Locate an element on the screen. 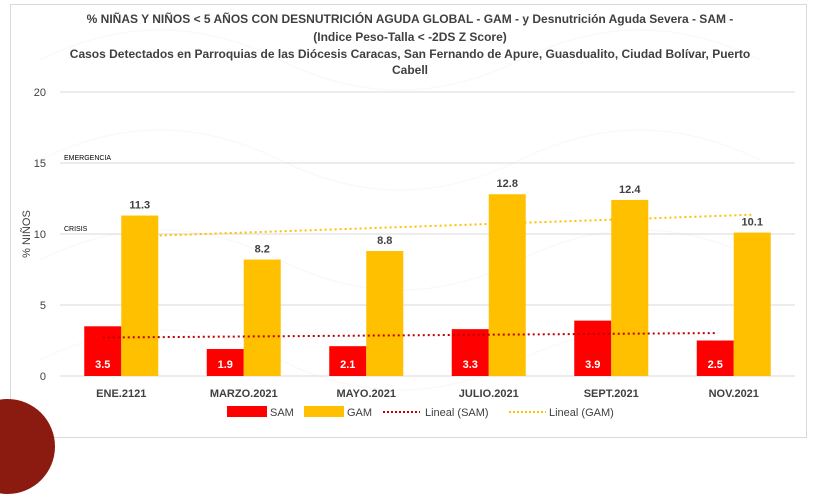 The width and height of the screenshot is (822, 494). y-tick-label: 20 is located at coordinates (40, 93).